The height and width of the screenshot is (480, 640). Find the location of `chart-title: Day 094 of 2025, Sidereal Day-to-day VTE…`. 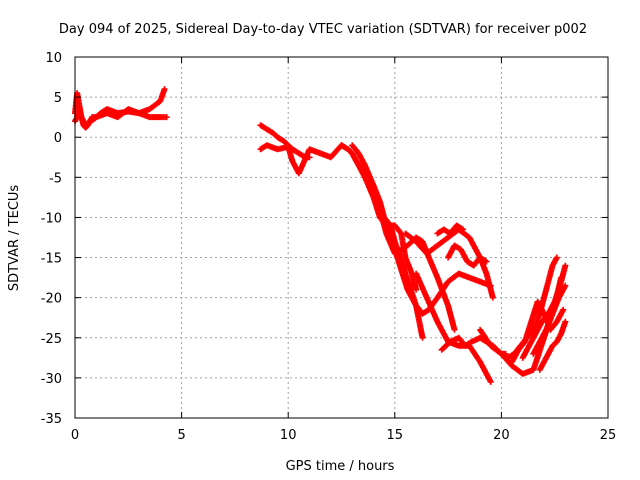

chart-title: Day 094 of 2025, Sidereal Day-to-day VTE… is located at coordinates (323, 29).